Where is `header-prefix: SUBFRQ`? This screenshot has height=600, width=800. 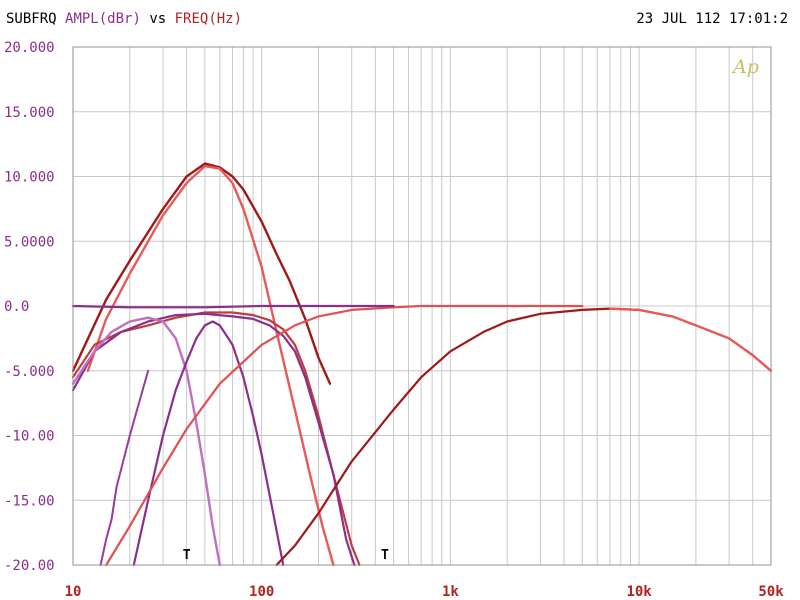 header-prefix: SUBFRQ is located at coordinates (31, 19).